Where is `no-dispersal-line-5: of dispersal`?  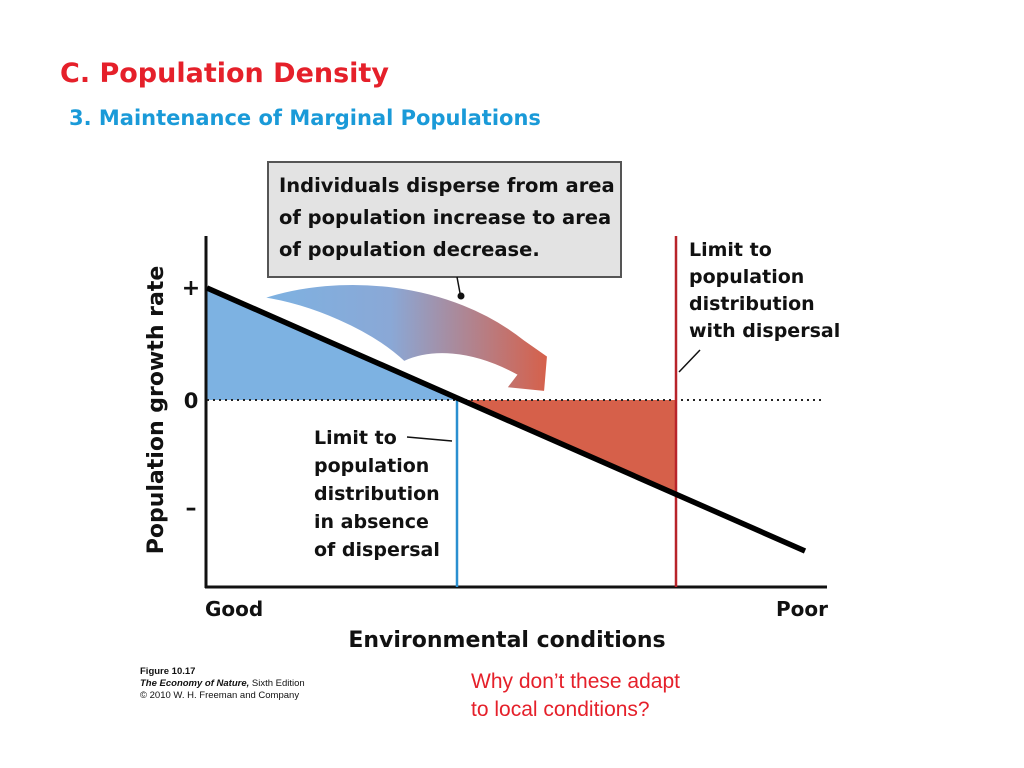
no-dispersal-line-5: of dispersal is located at coordinates (377, 550).